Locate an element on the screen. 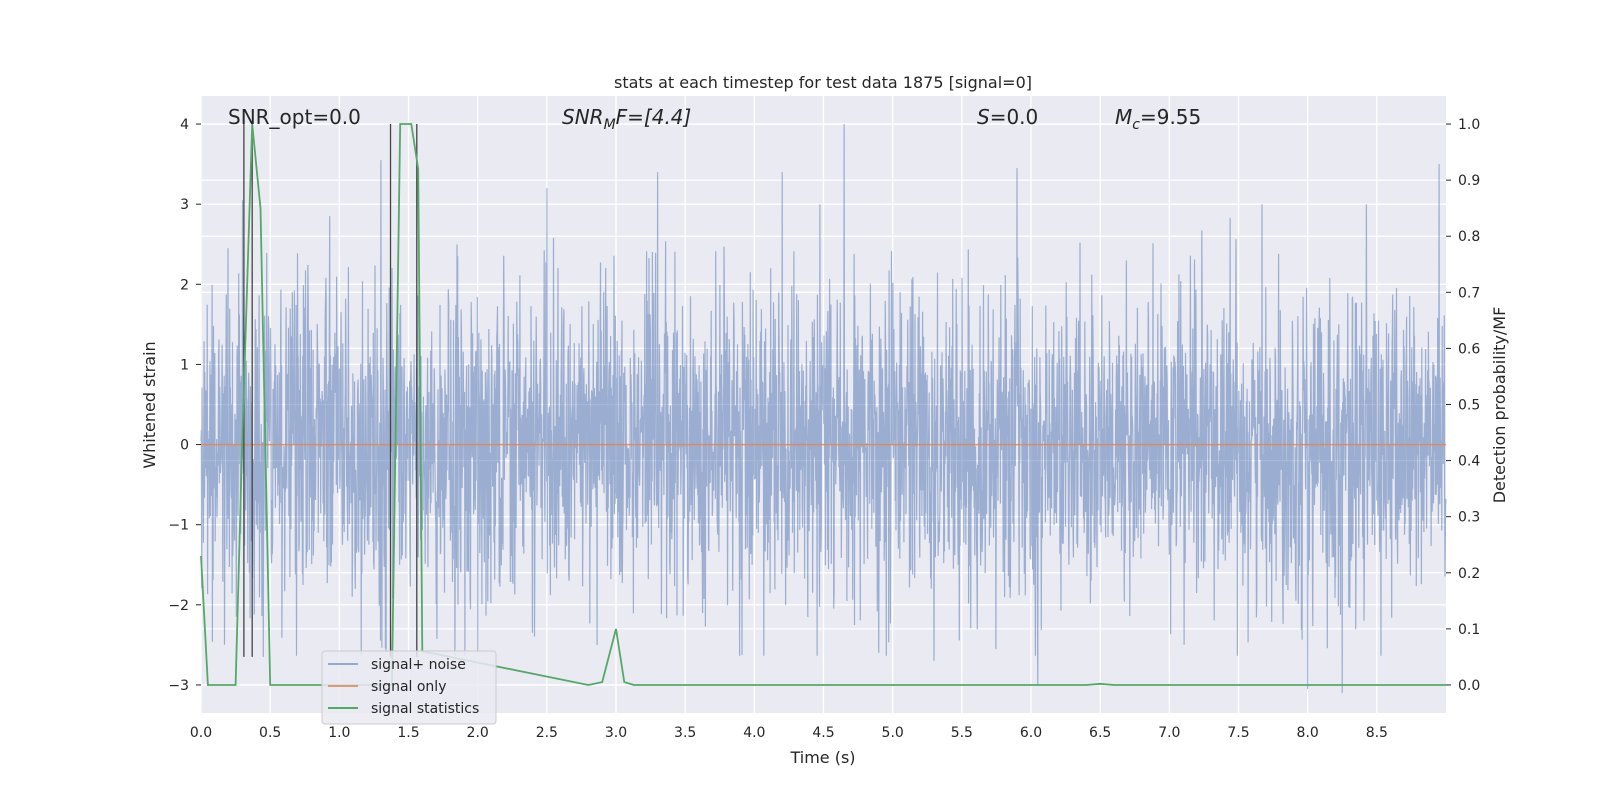  mc-base: M is located at coordinates (1123, 117).